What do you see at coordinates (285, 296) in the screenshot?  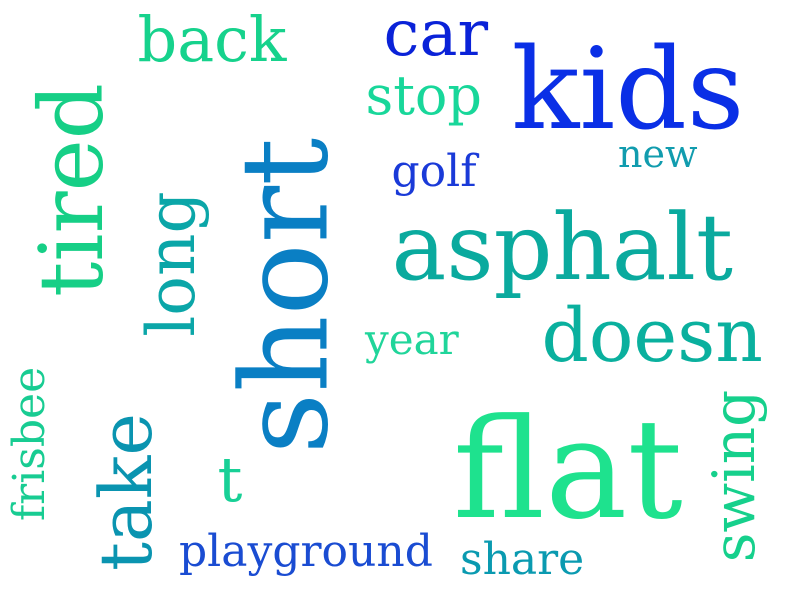 I see `word-short: short` at bounding box center [285, 296].